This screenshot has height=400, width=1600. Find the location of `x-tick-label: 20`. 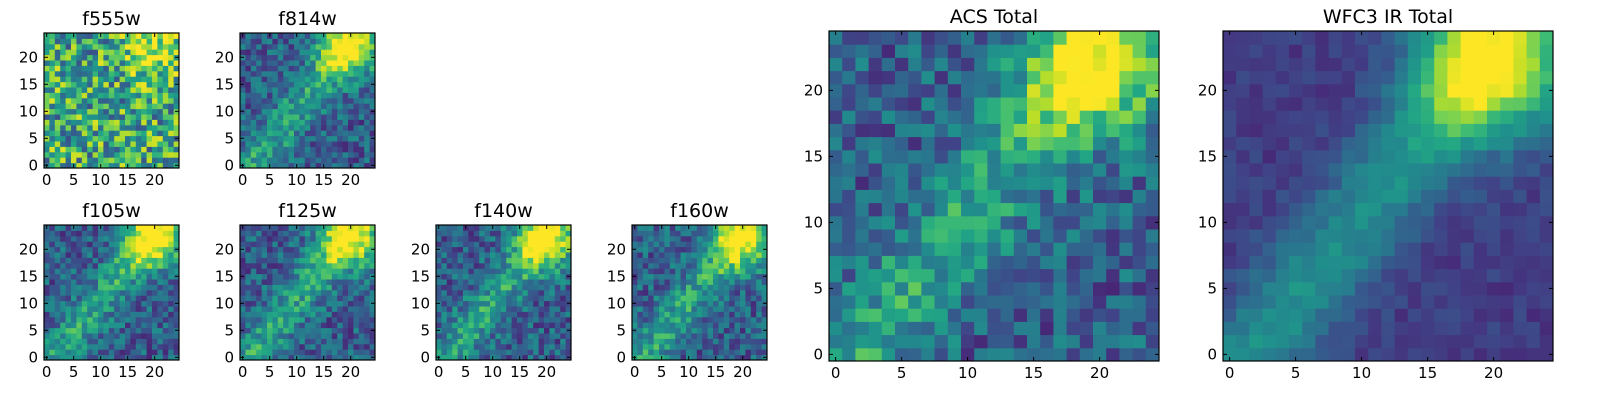

x-tick-label: 20 is located at coordinates (350, 180).